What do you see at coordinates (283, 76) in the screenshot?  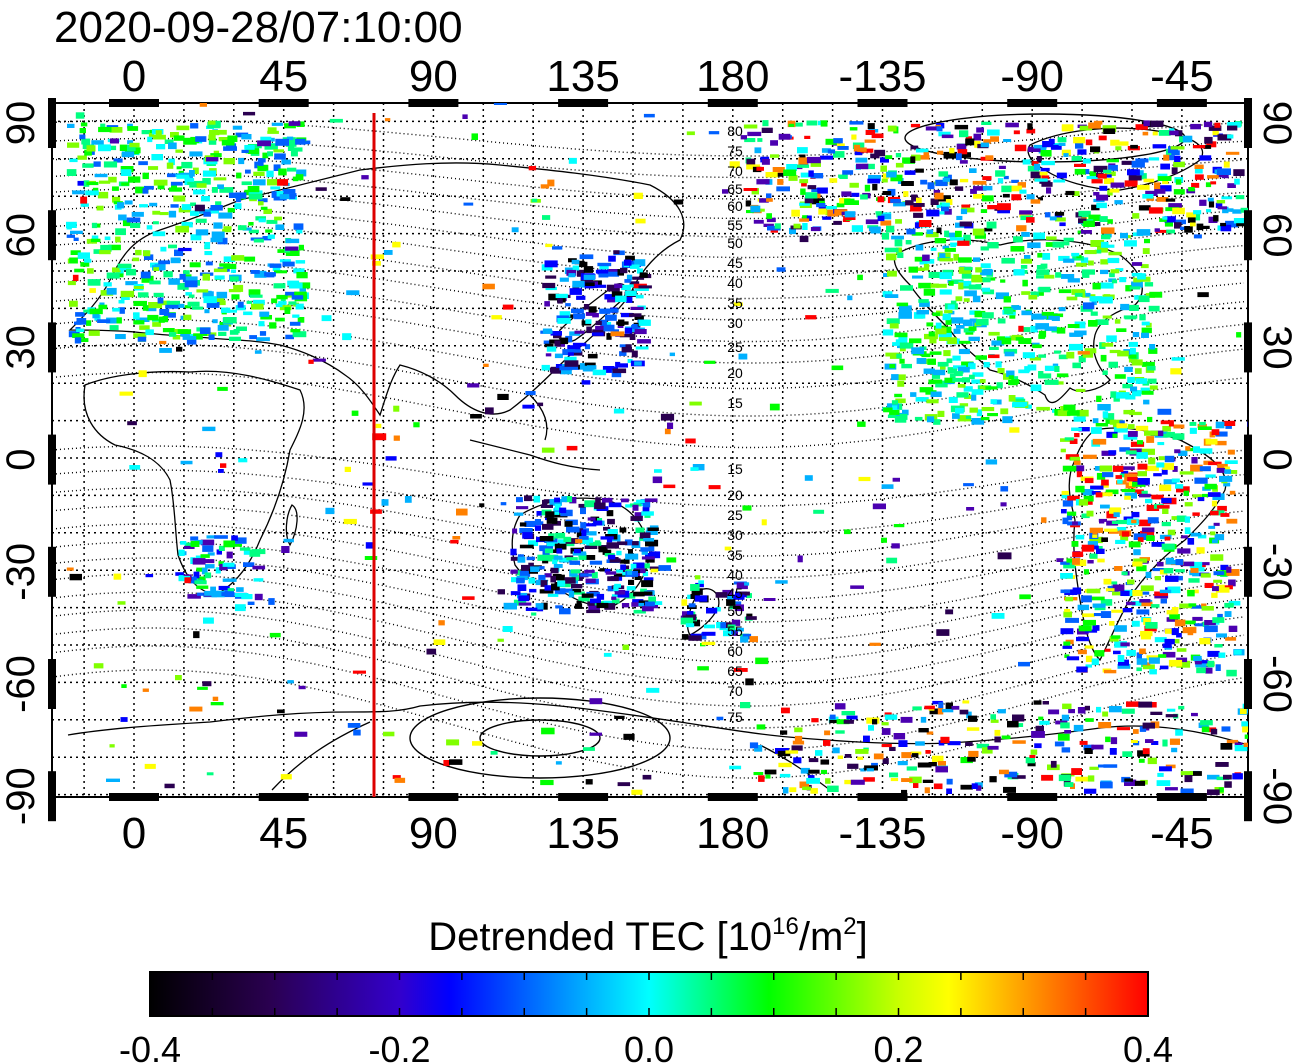 I see `longitude-tick-label: 45` at bounding box center [283, 76].